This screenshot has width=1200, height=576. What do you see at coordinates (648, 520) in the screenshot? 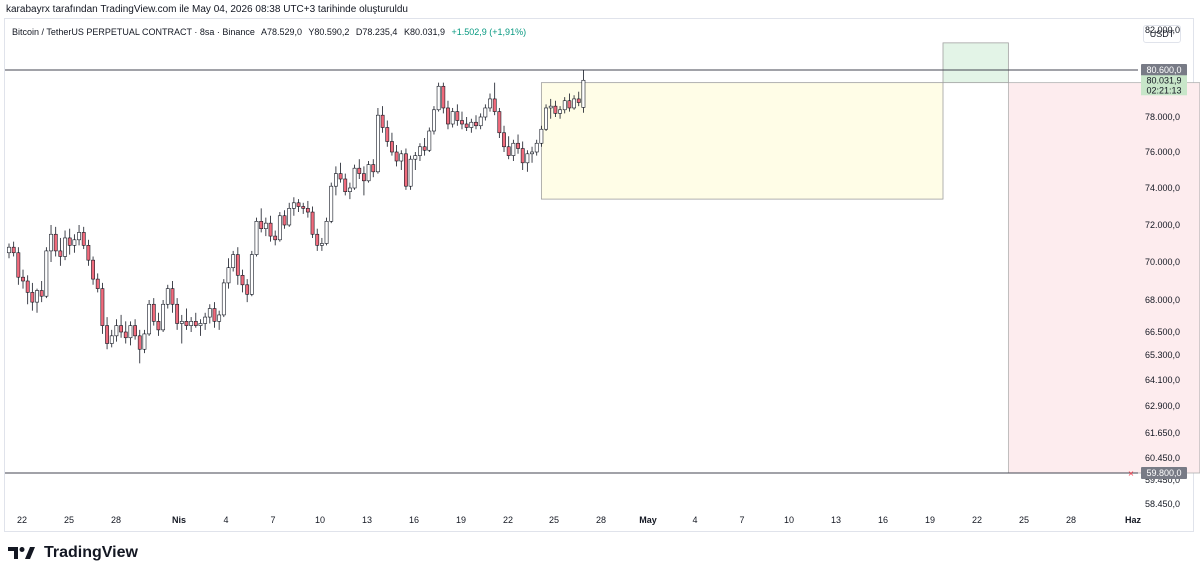
I see `time-tick-label: May` at bounding box center [648, 520].